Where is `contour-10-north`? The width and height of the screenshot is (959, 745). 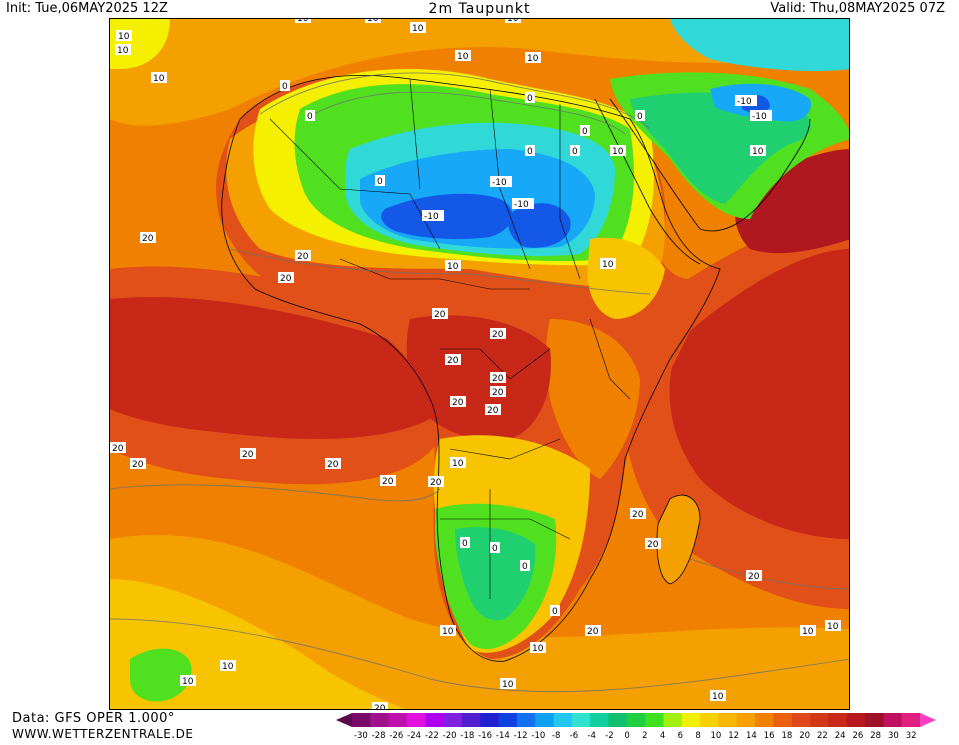
contour-10-north is located at coordinates (455, 101).